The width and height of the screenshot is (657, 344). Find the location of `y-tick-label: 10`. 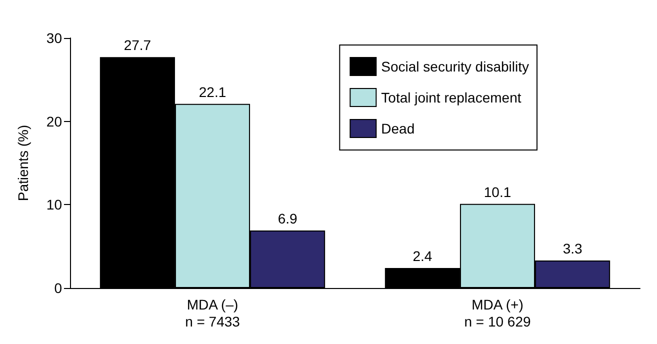

y-tick-label: 10 is located at coordinates (54, 204).